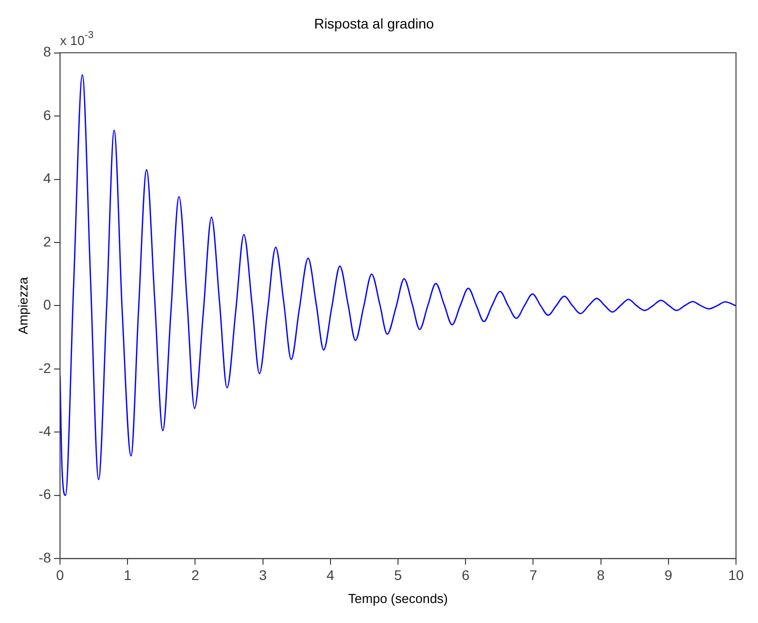 The height and width of the screenshot is (623, 758). Describe the element at coordinates (47, 241) in the screenshot. I see `y-tick-label: 2` at that location.